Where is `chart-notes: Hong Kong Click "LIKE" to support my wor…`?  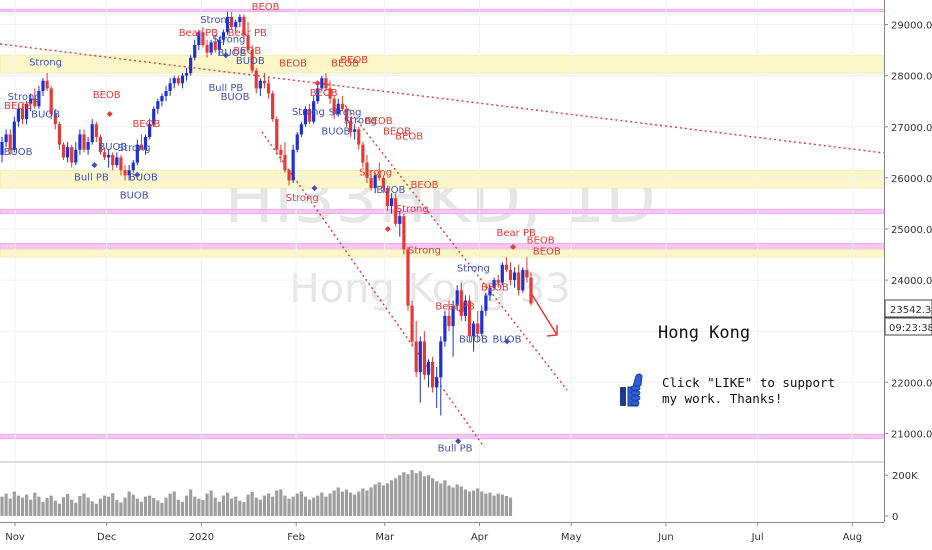 chart-notes: Hong Kong Click "LIKE" to support my wor… is located at coordinates (727, 365).